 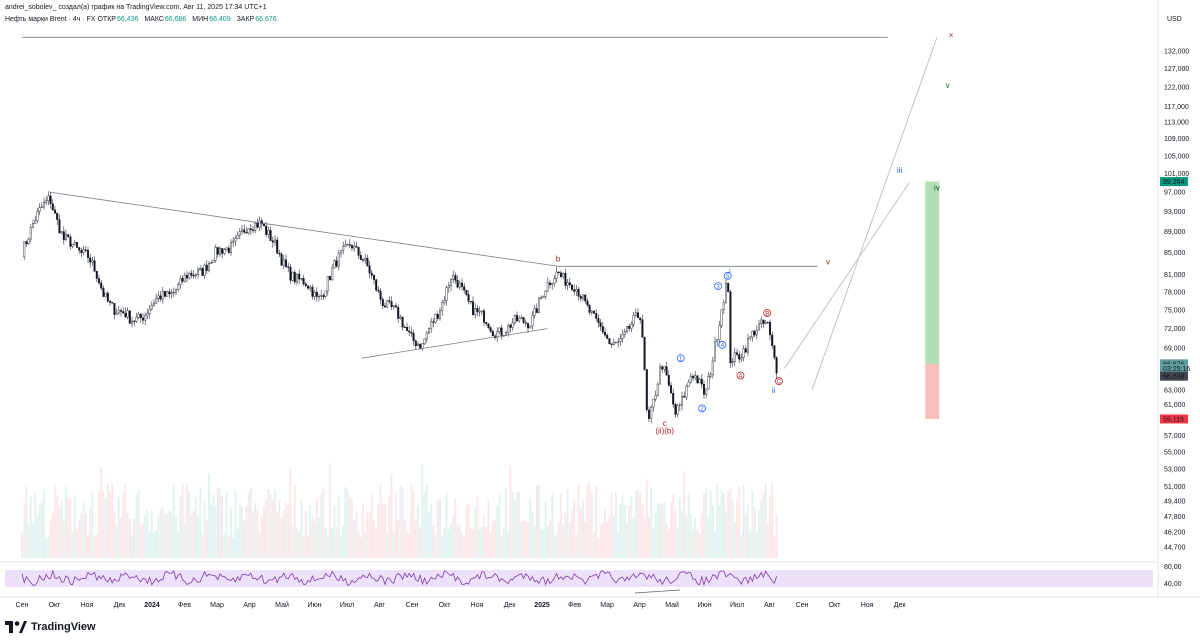 I want to click on symbol-name: Нефть марки Brent · 4ч · FX, so click(x=50, y=19).